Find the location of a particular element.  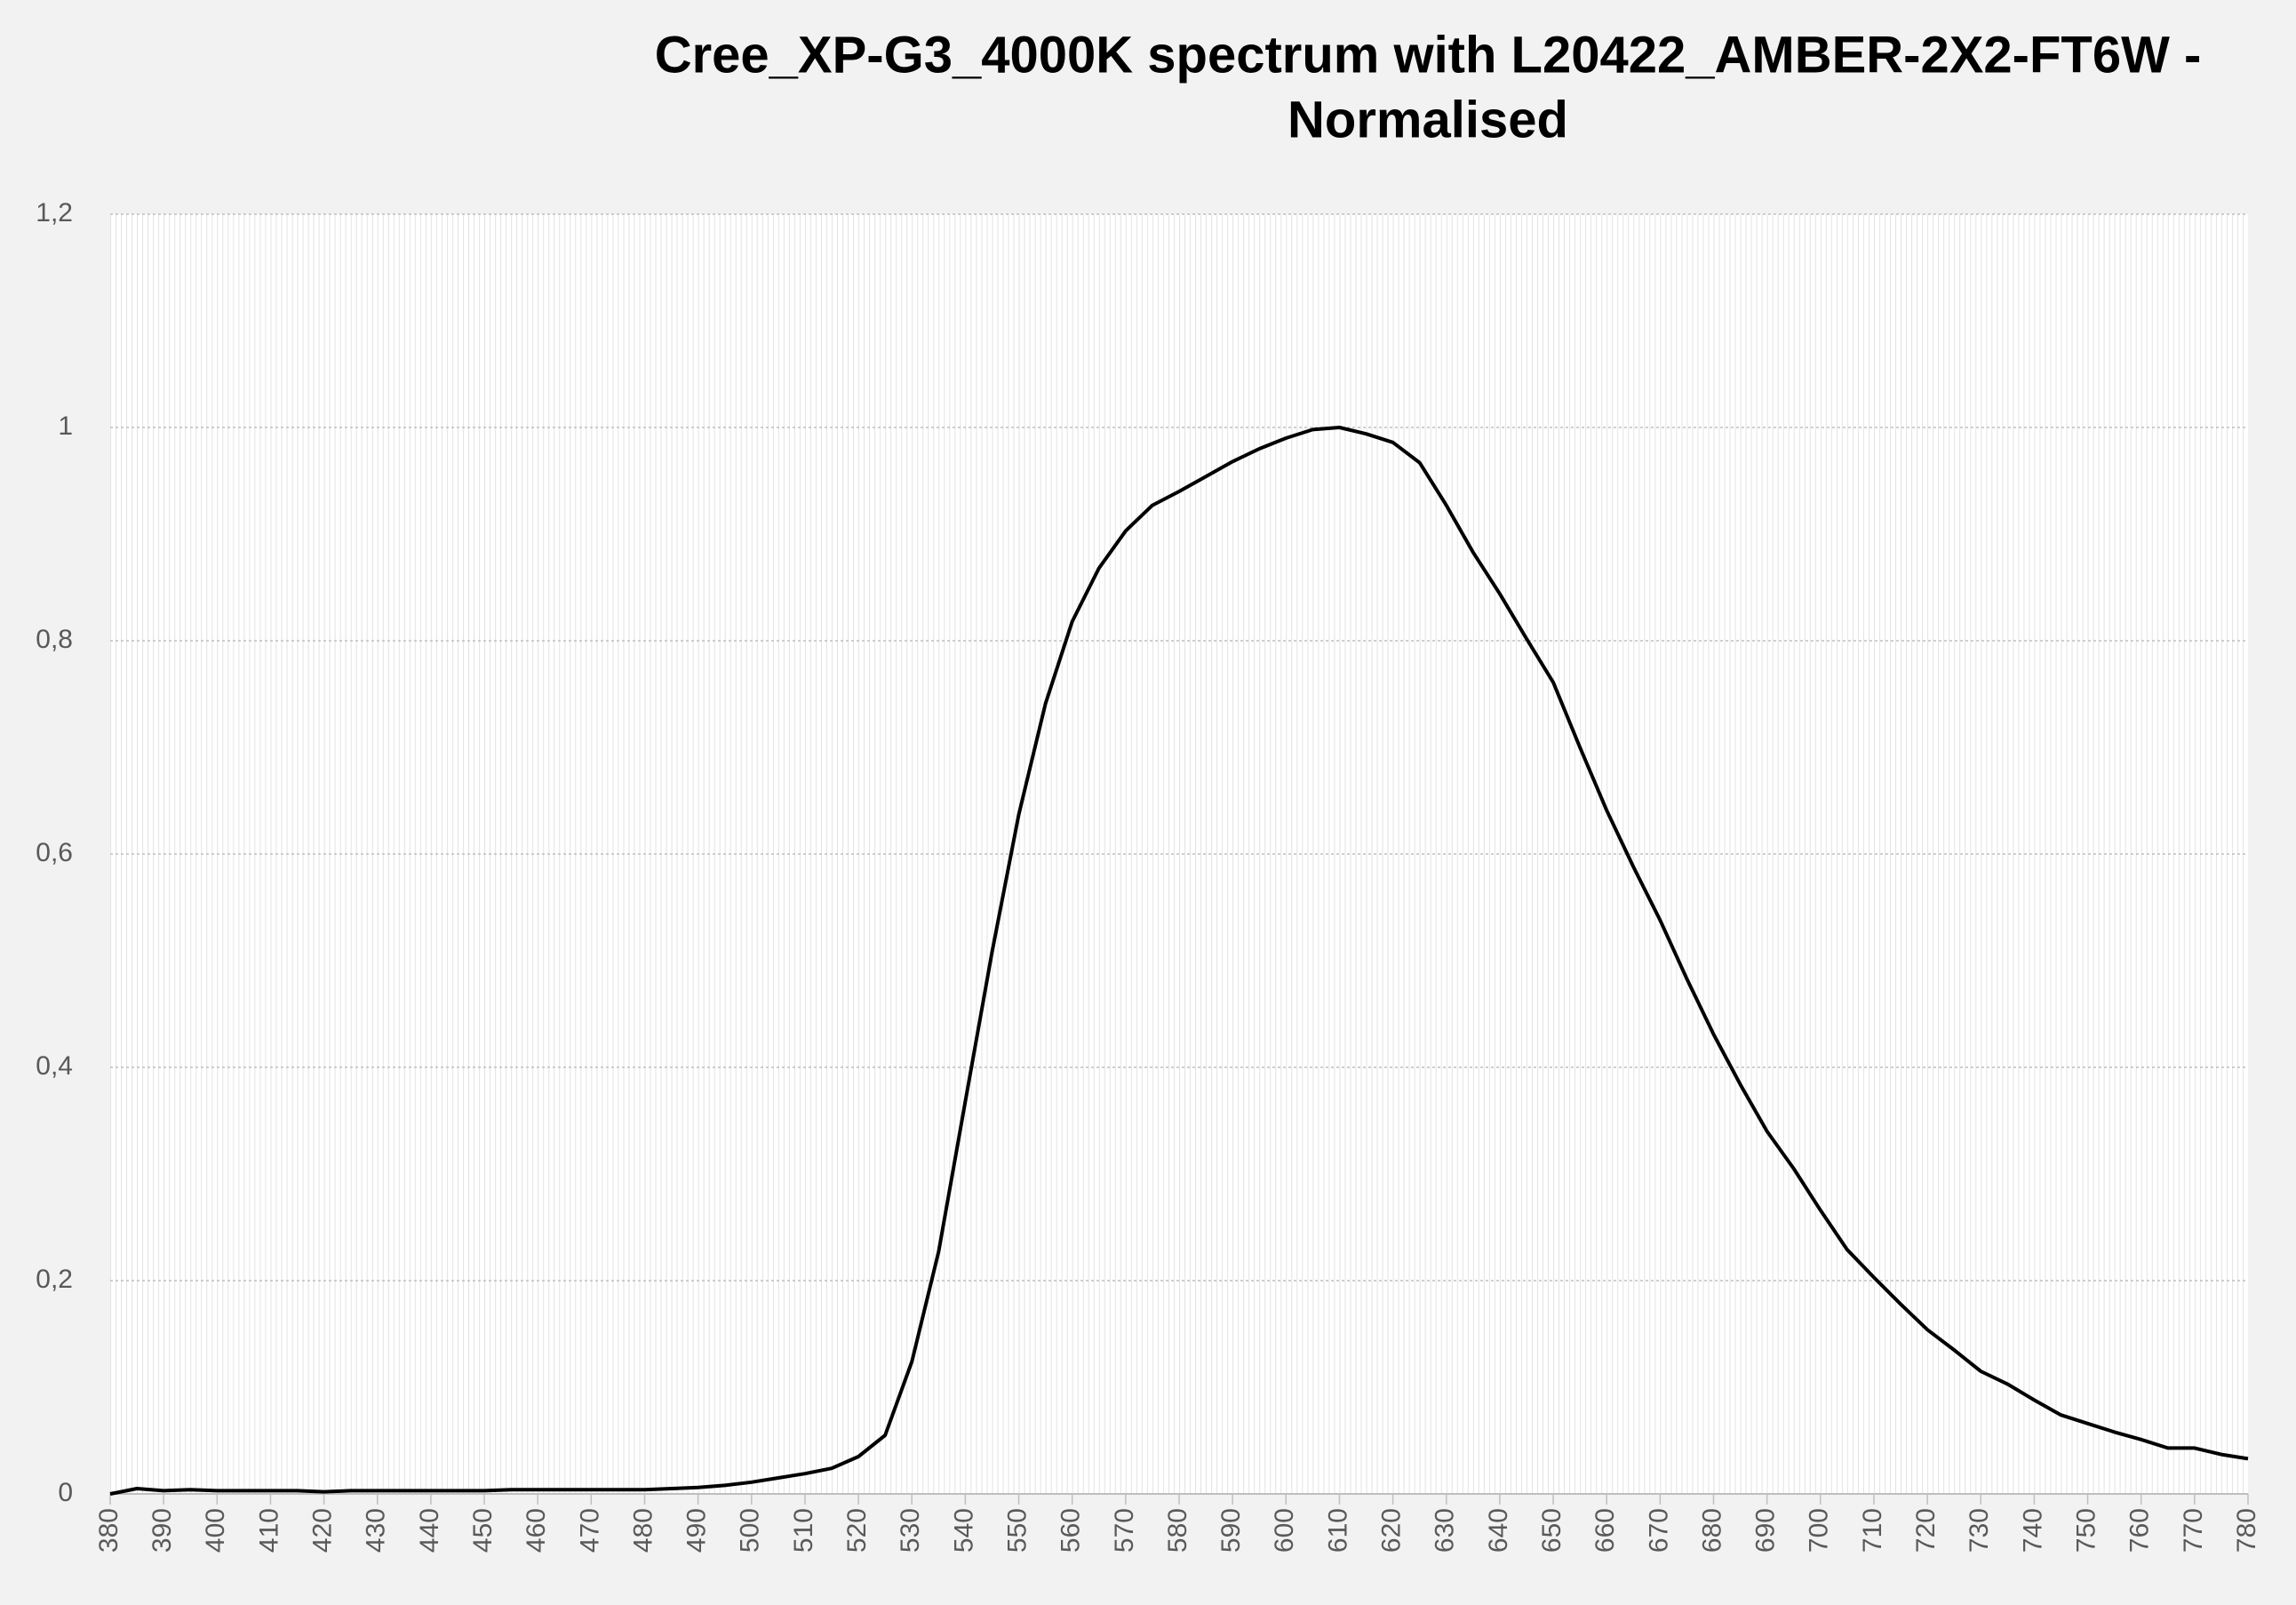

x-tick-label: 540 is located at coordinates (964, 1530).